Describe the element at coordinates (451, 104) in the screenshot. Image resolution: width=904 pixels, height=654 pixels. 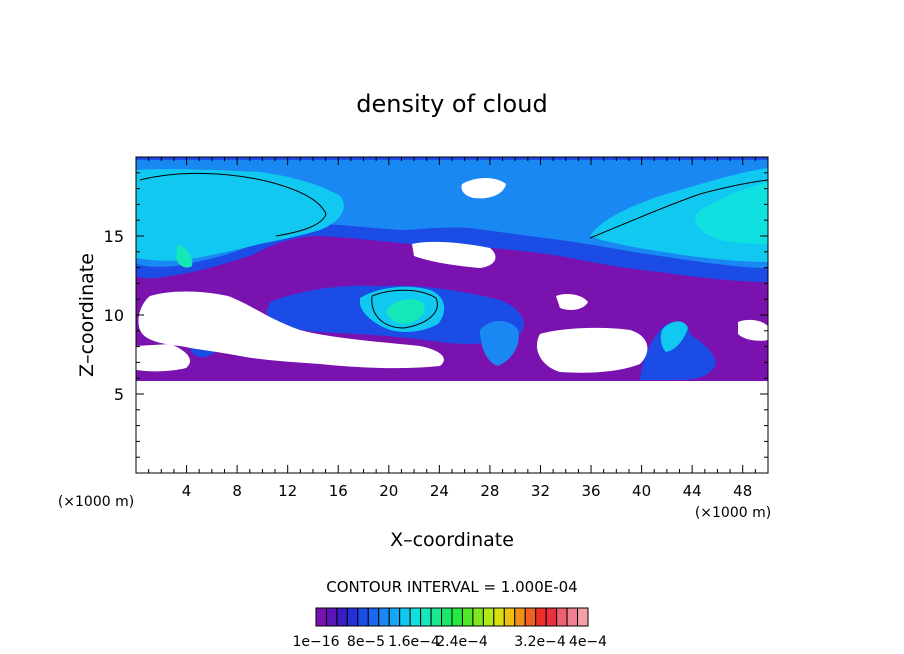
I see `chart-title: density of cloud` at that location.